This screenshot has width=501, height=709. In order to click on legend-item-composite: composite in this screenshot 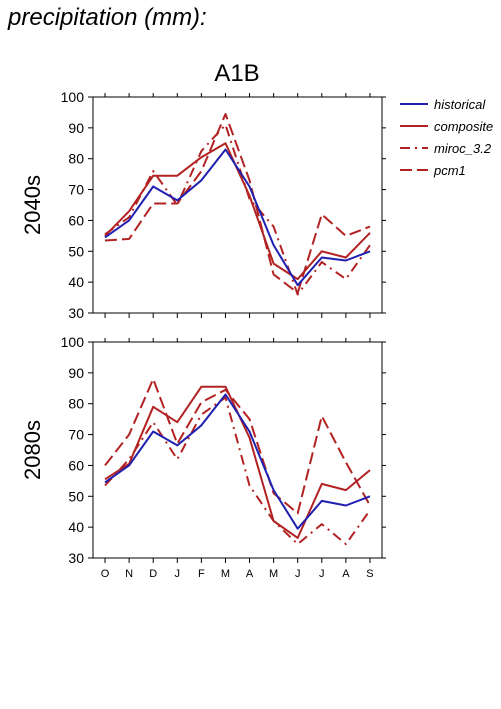, I will do `click(446, 126)`.